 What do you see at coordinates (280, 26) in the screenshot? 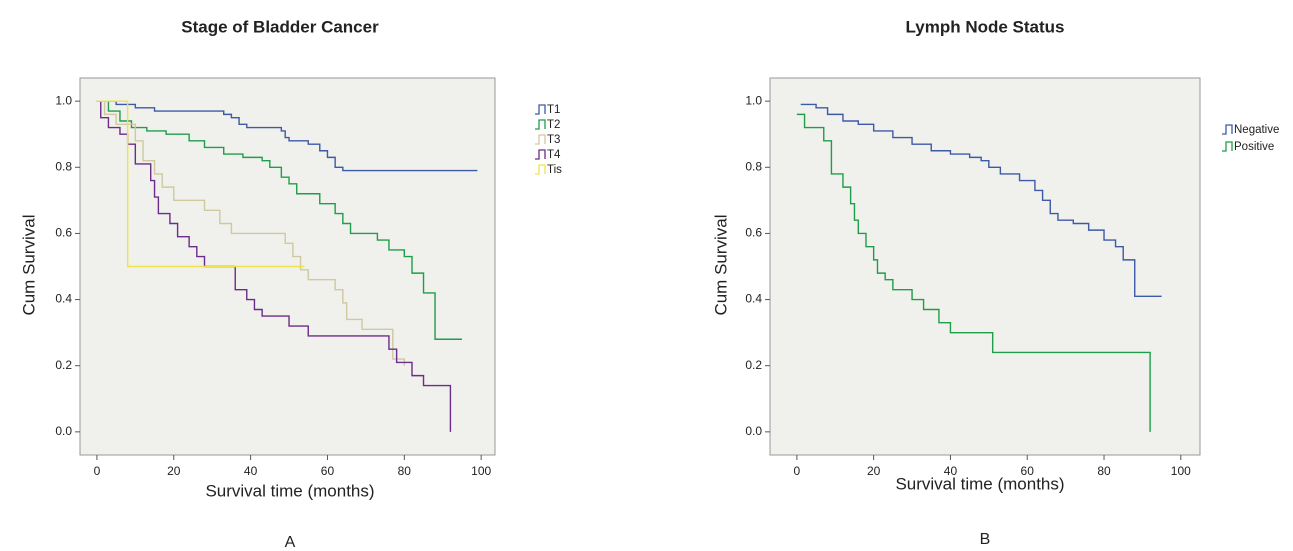
I see `chart-title: Stage of Bladder Cancer` at bounding box center [280, 26].